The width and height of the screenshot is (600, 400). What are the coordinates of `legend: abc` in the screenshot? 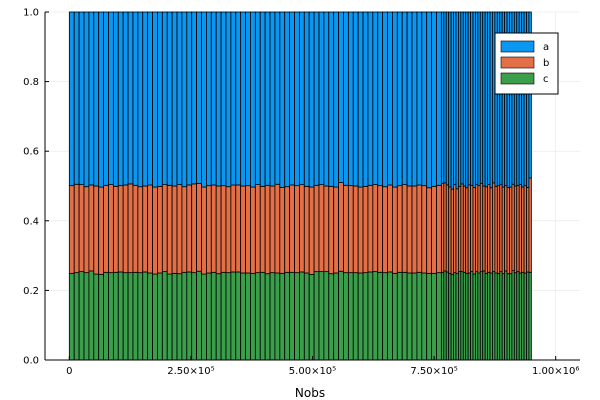 It's located at (526, 63).